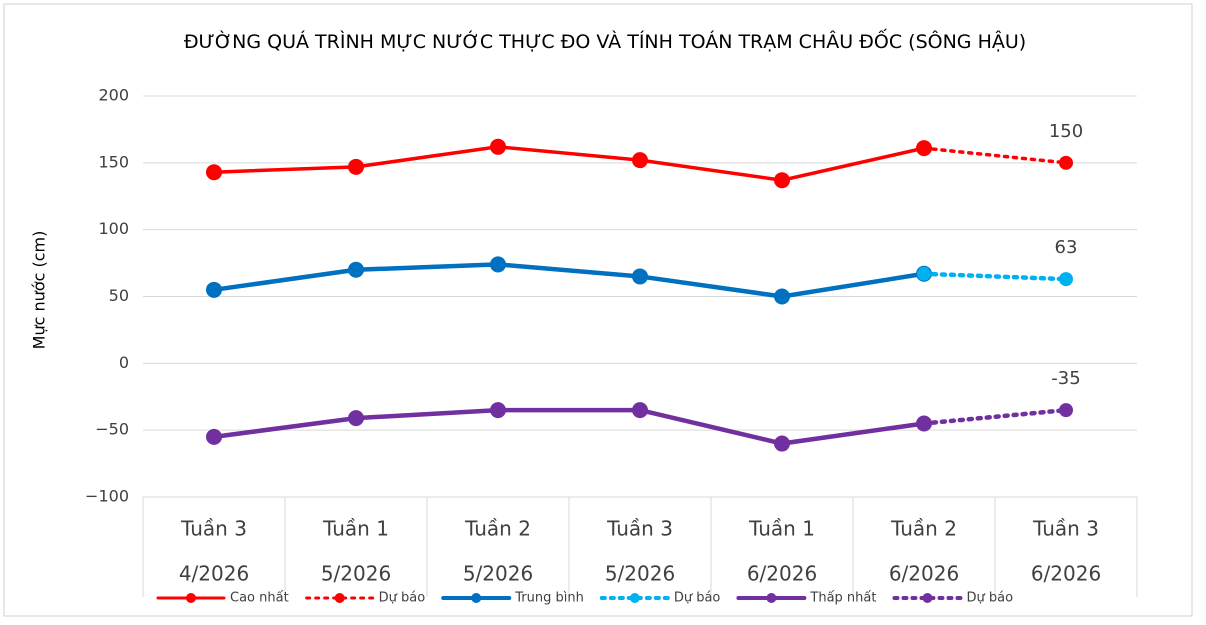 The height and width of the screenshot is (625, 1206). I want to click on legend-label: Trung bình, so click(549, 598).